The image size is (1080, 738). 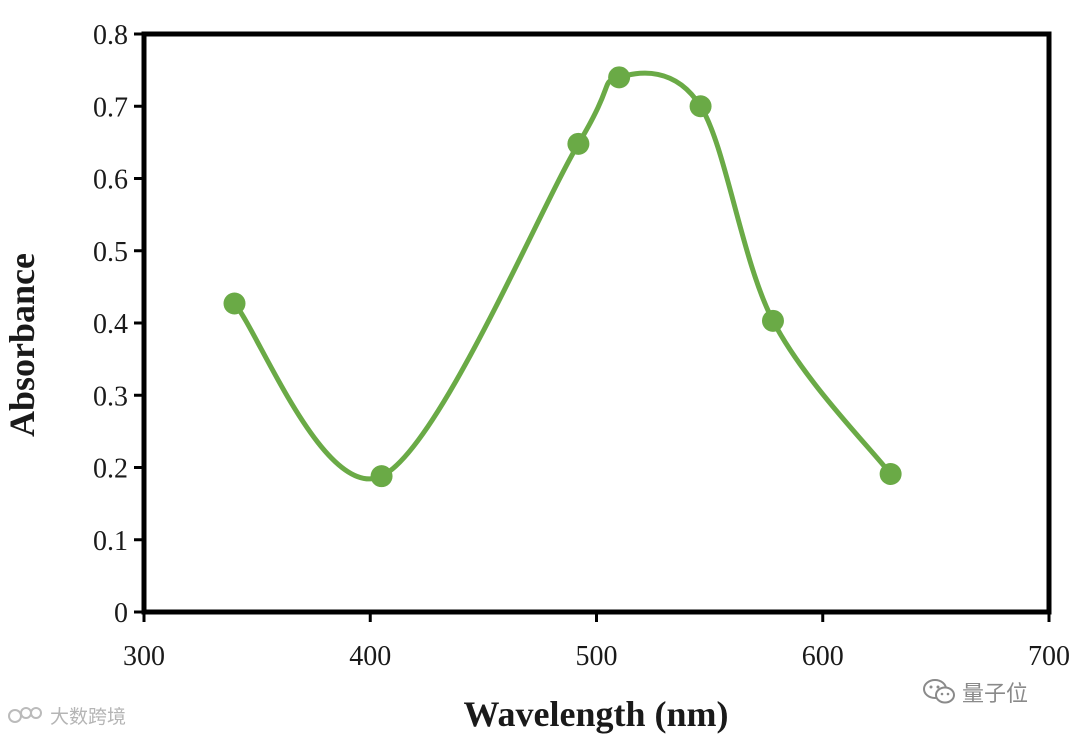 What do you see at coordinates (110, 180) in the screenshot?
I see `y-tick-label: 0.6` at bounding box center [110, 180].